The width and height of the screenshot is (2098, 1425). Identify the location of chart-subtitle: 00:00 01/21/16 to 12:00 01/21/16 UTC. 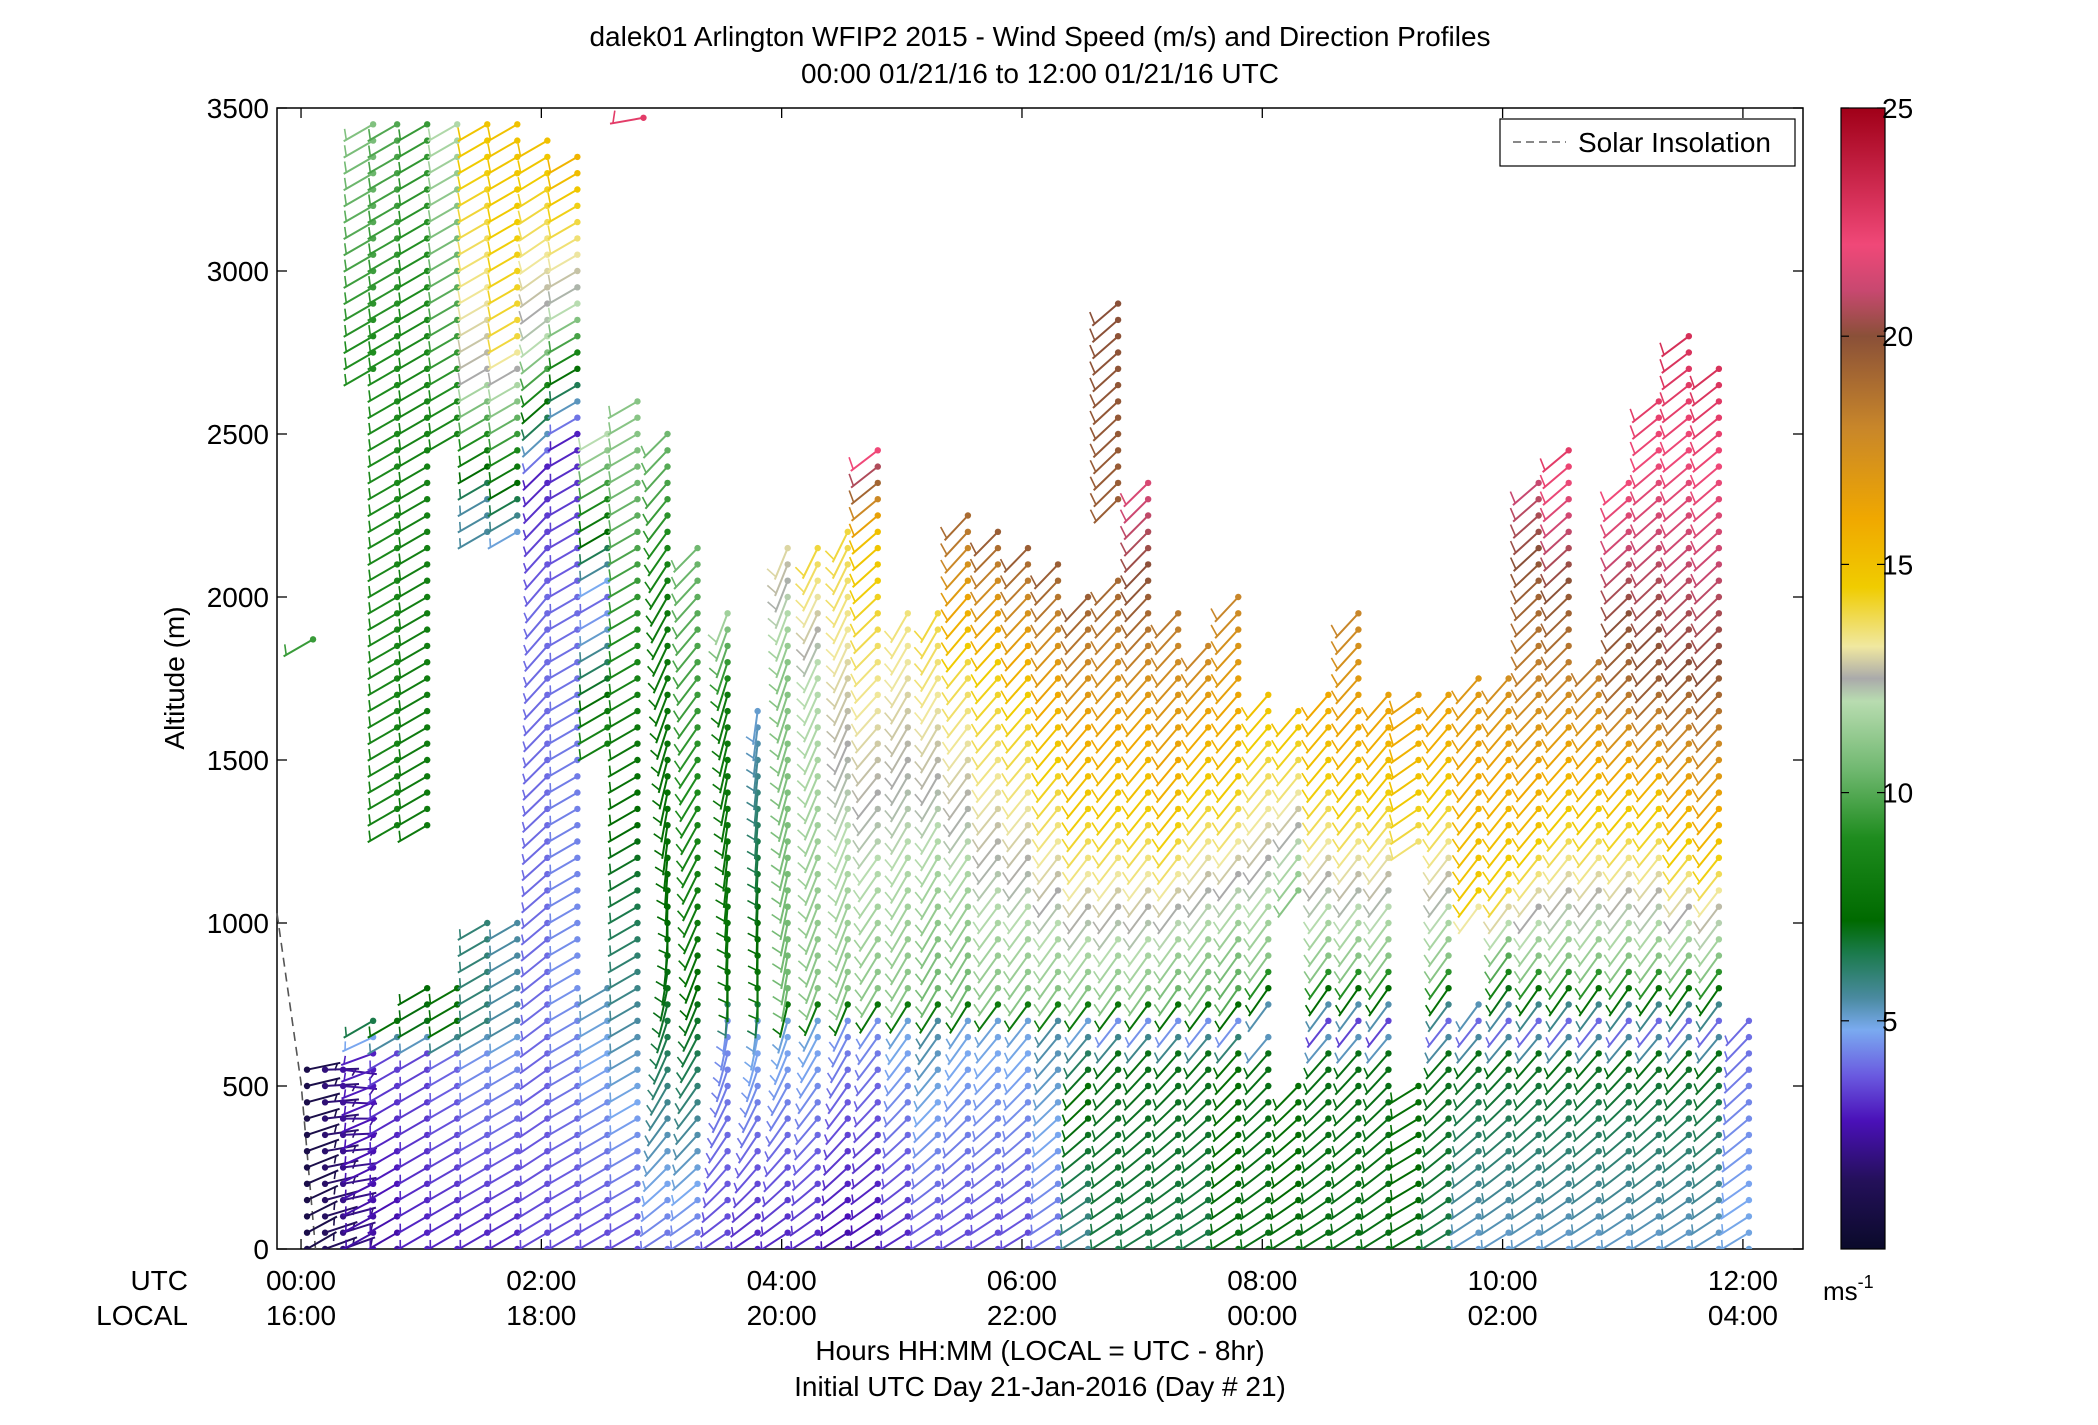
(1040, 73).